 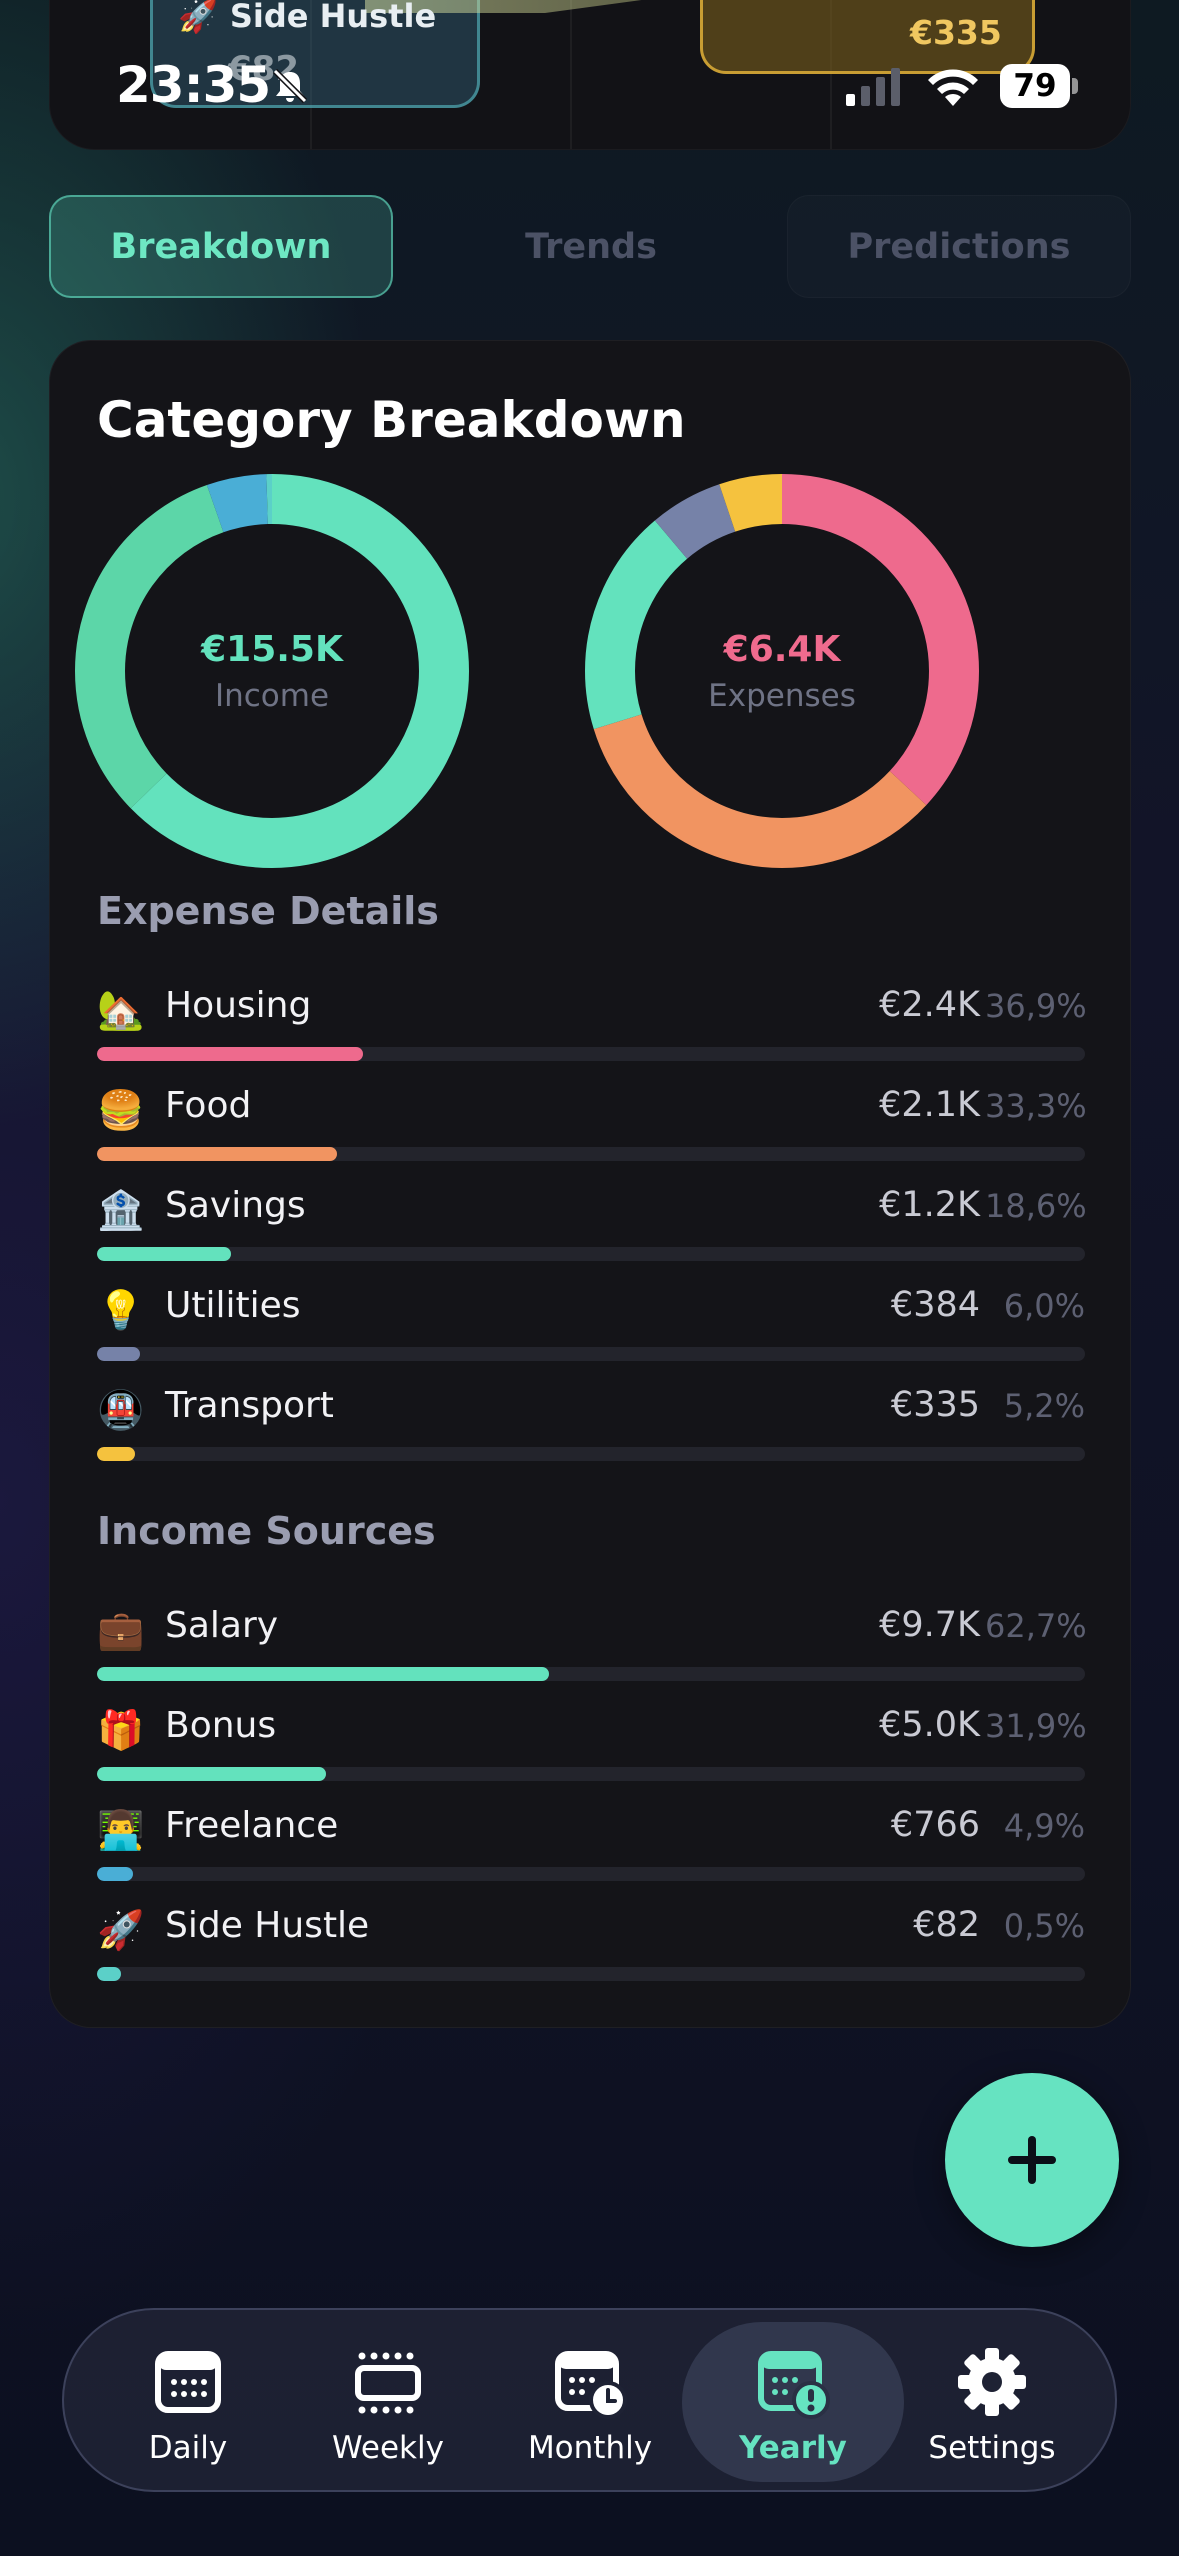 What do you see at coordinates (592, 1126) in the screenshot?
I see `expenses-row-food: 🍔 Food €2.1K 33,3%` at bounding box center [592, 1126].